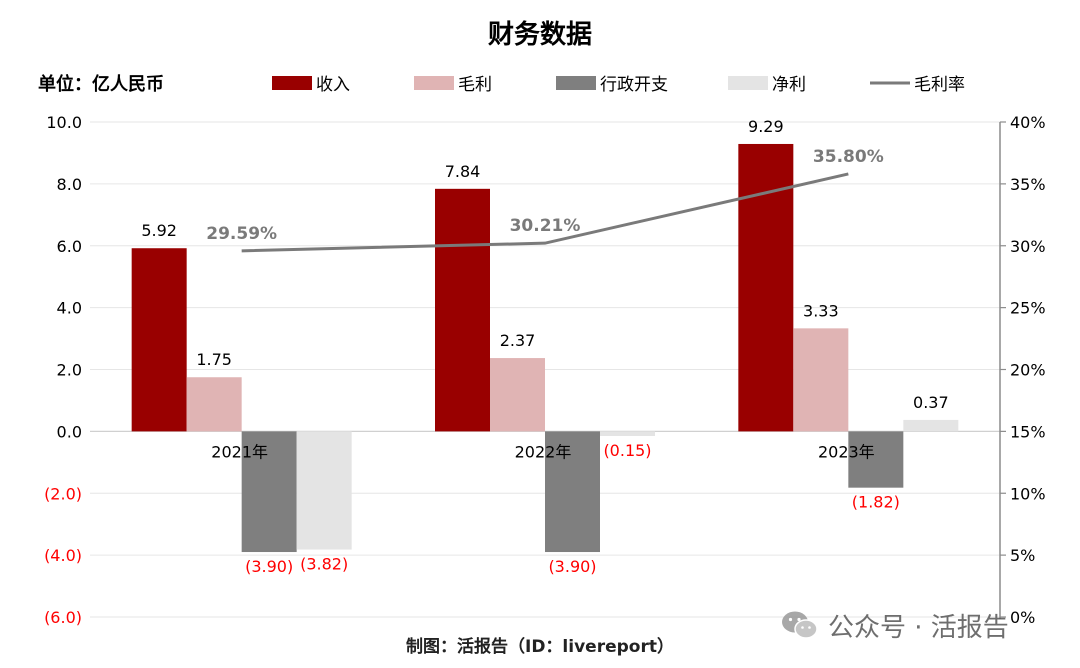  I want to click on revenue-data-label: 7.84, so click(463, 171).